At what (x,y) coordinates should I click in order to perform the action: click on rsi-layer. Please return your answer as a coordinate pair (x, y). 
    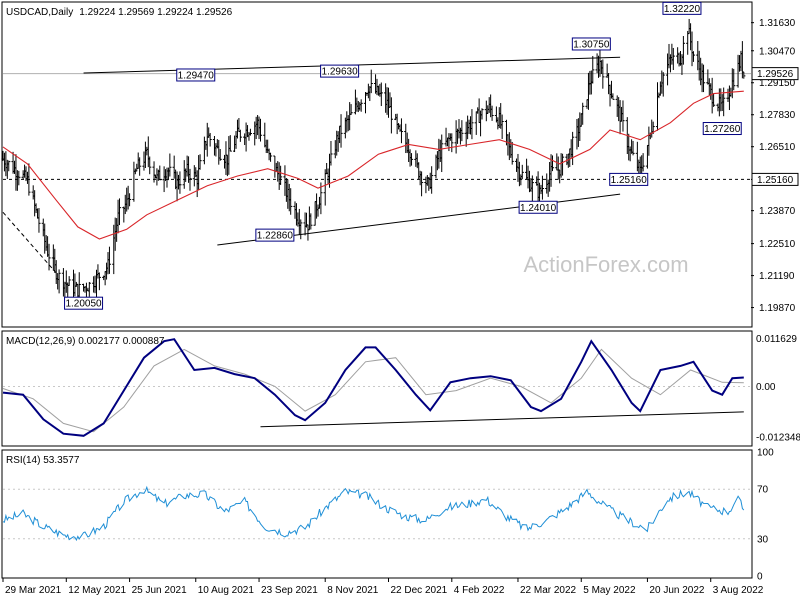
    Looking at the image, I should click on (373, 513).